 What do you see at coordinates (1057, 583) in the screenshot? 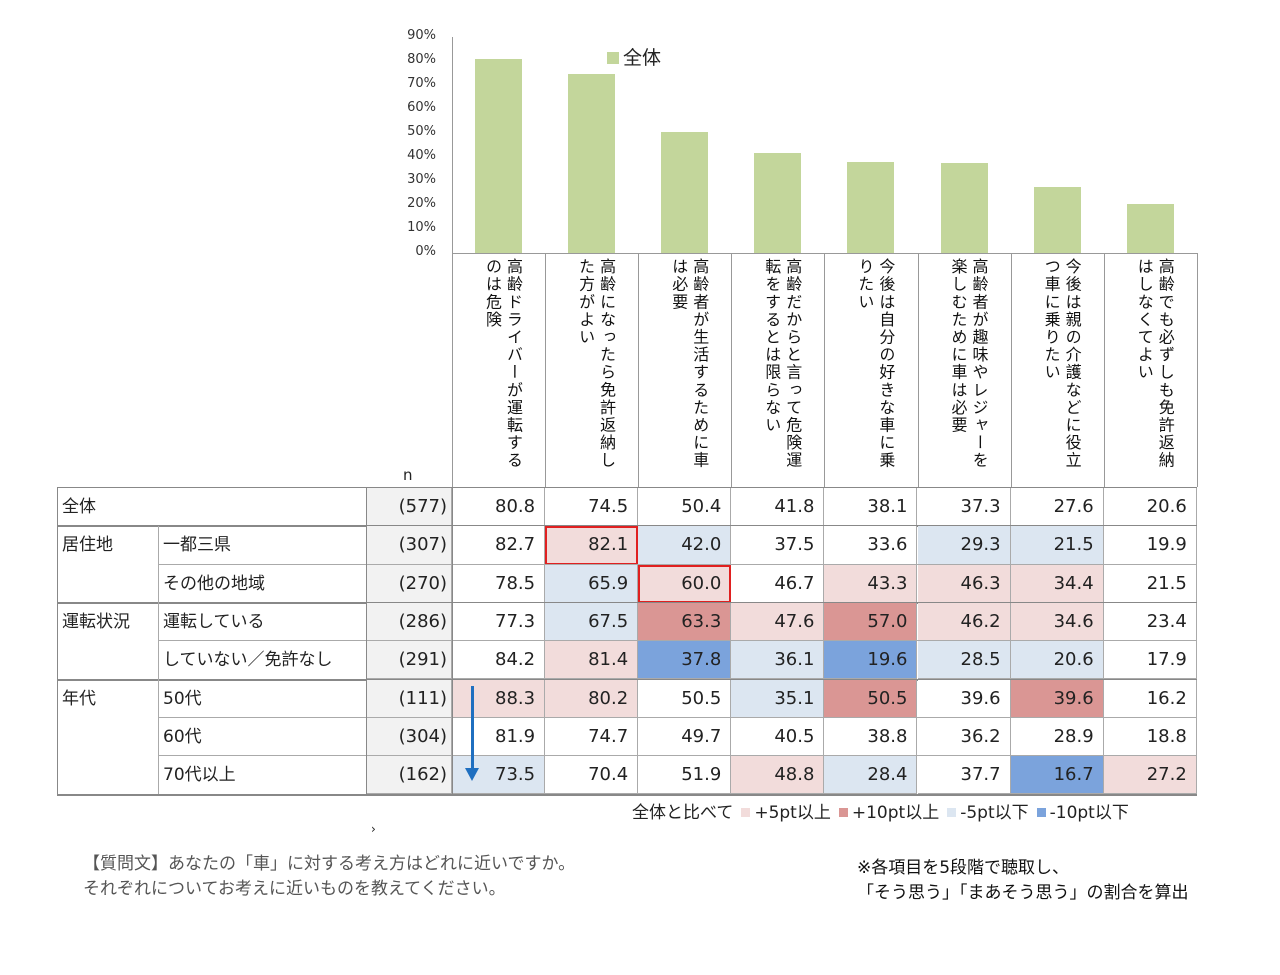
I see `value-cell: 34.4` at bounding box center [1057, 583].